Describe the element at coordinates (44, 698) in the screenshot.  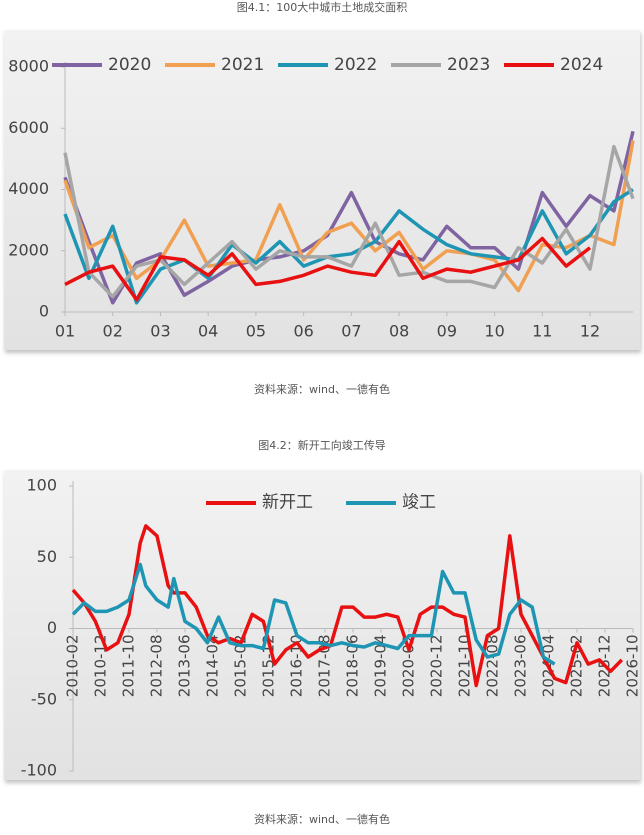
I see `y-tick-label: -50` at that location.